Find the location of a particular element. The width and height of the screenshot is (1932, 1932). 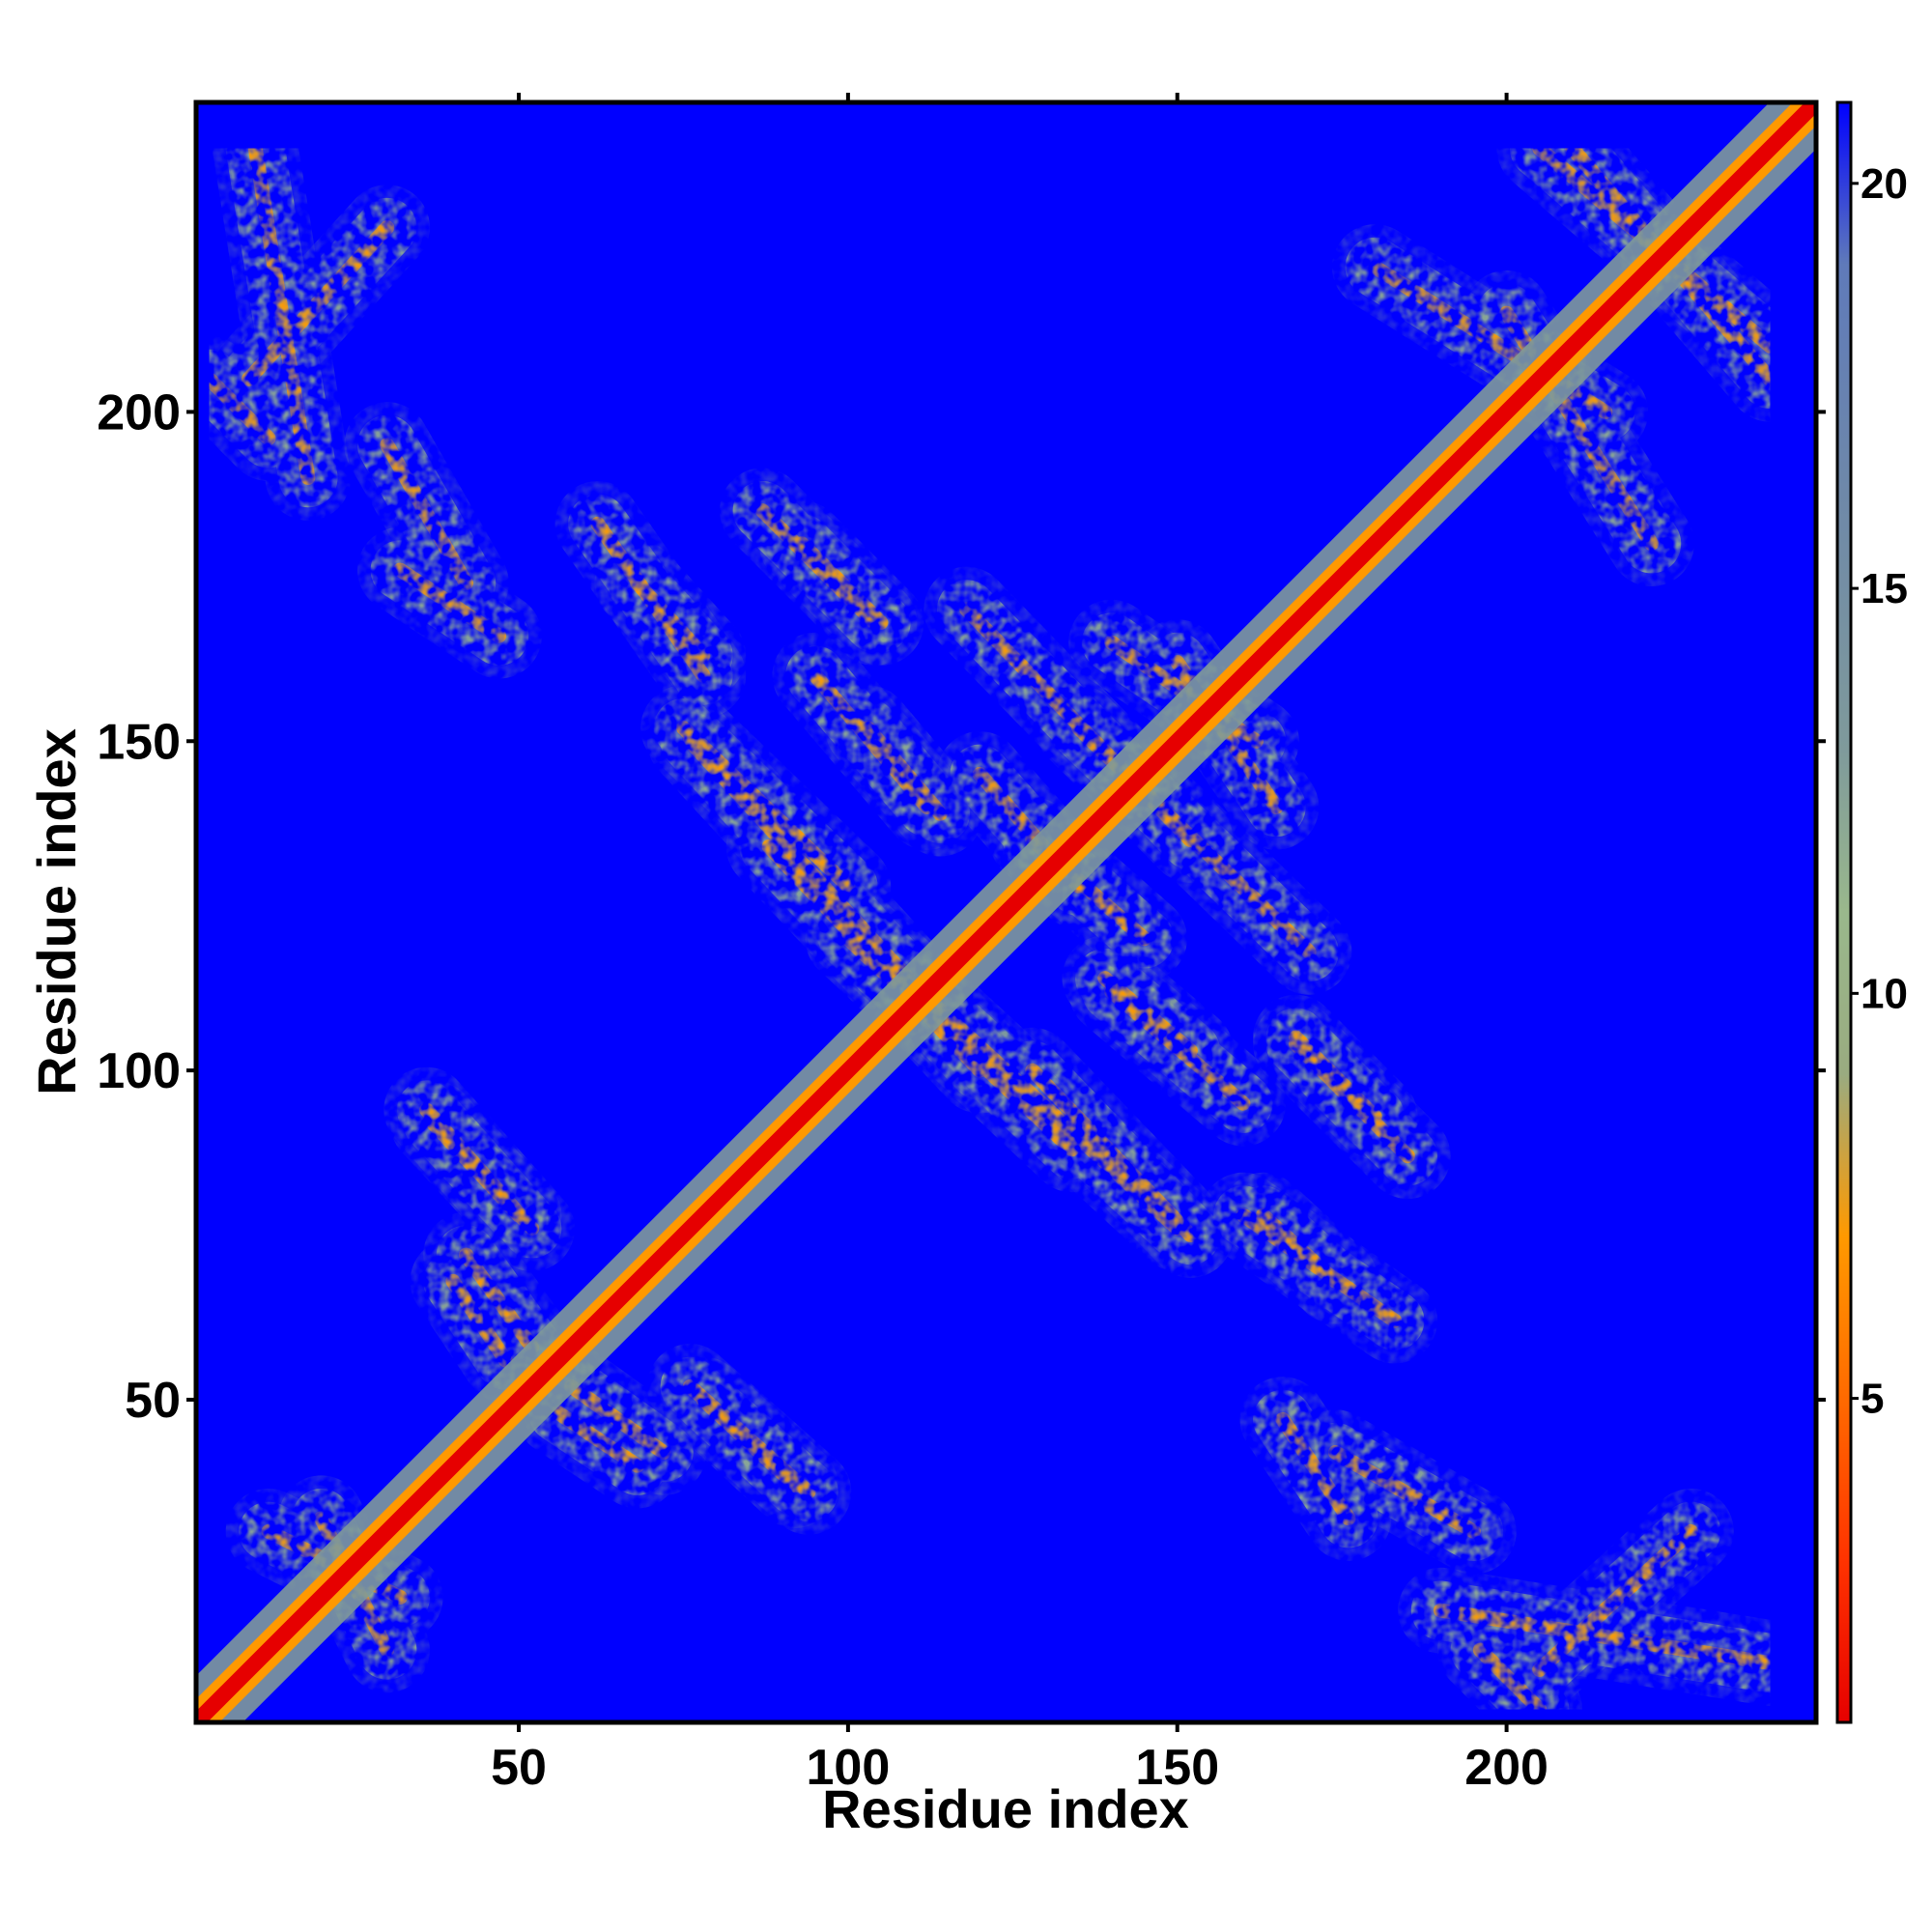

contact-band-19-core-mirror is located at coordinates (281, 313).